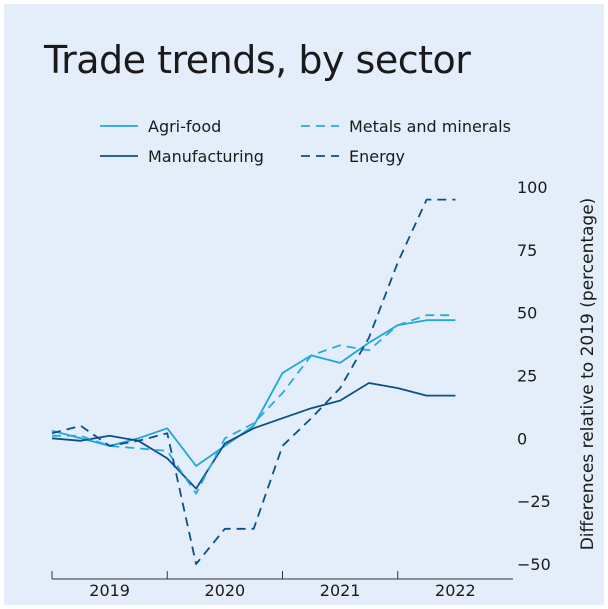 The image size is (608, 609). What do you see at coordinates (377, 156) in the screenshot?
I see `legend-label-energy: Energy` at bounding box center [377, 156].